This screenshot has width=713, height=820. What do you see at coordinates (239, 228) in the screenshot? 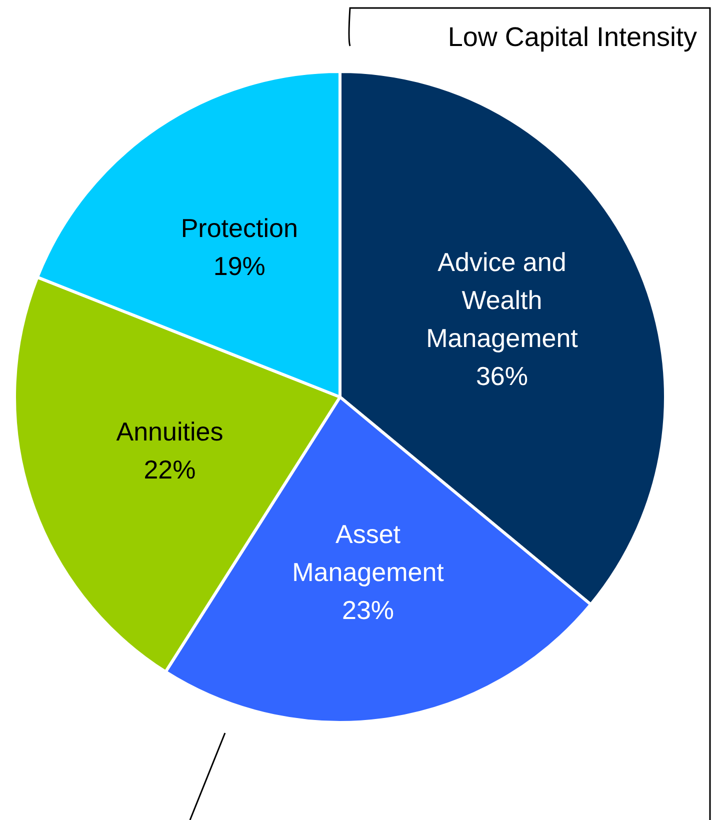
I see `slice-label: Protection` at bounding box center [239, 228].